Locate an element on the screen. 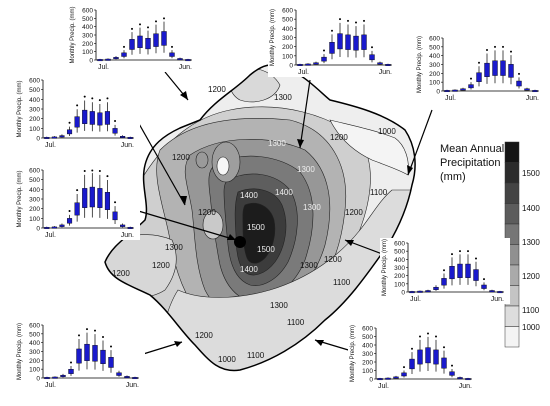  legend-swatch is located at coordinates (512, 193).